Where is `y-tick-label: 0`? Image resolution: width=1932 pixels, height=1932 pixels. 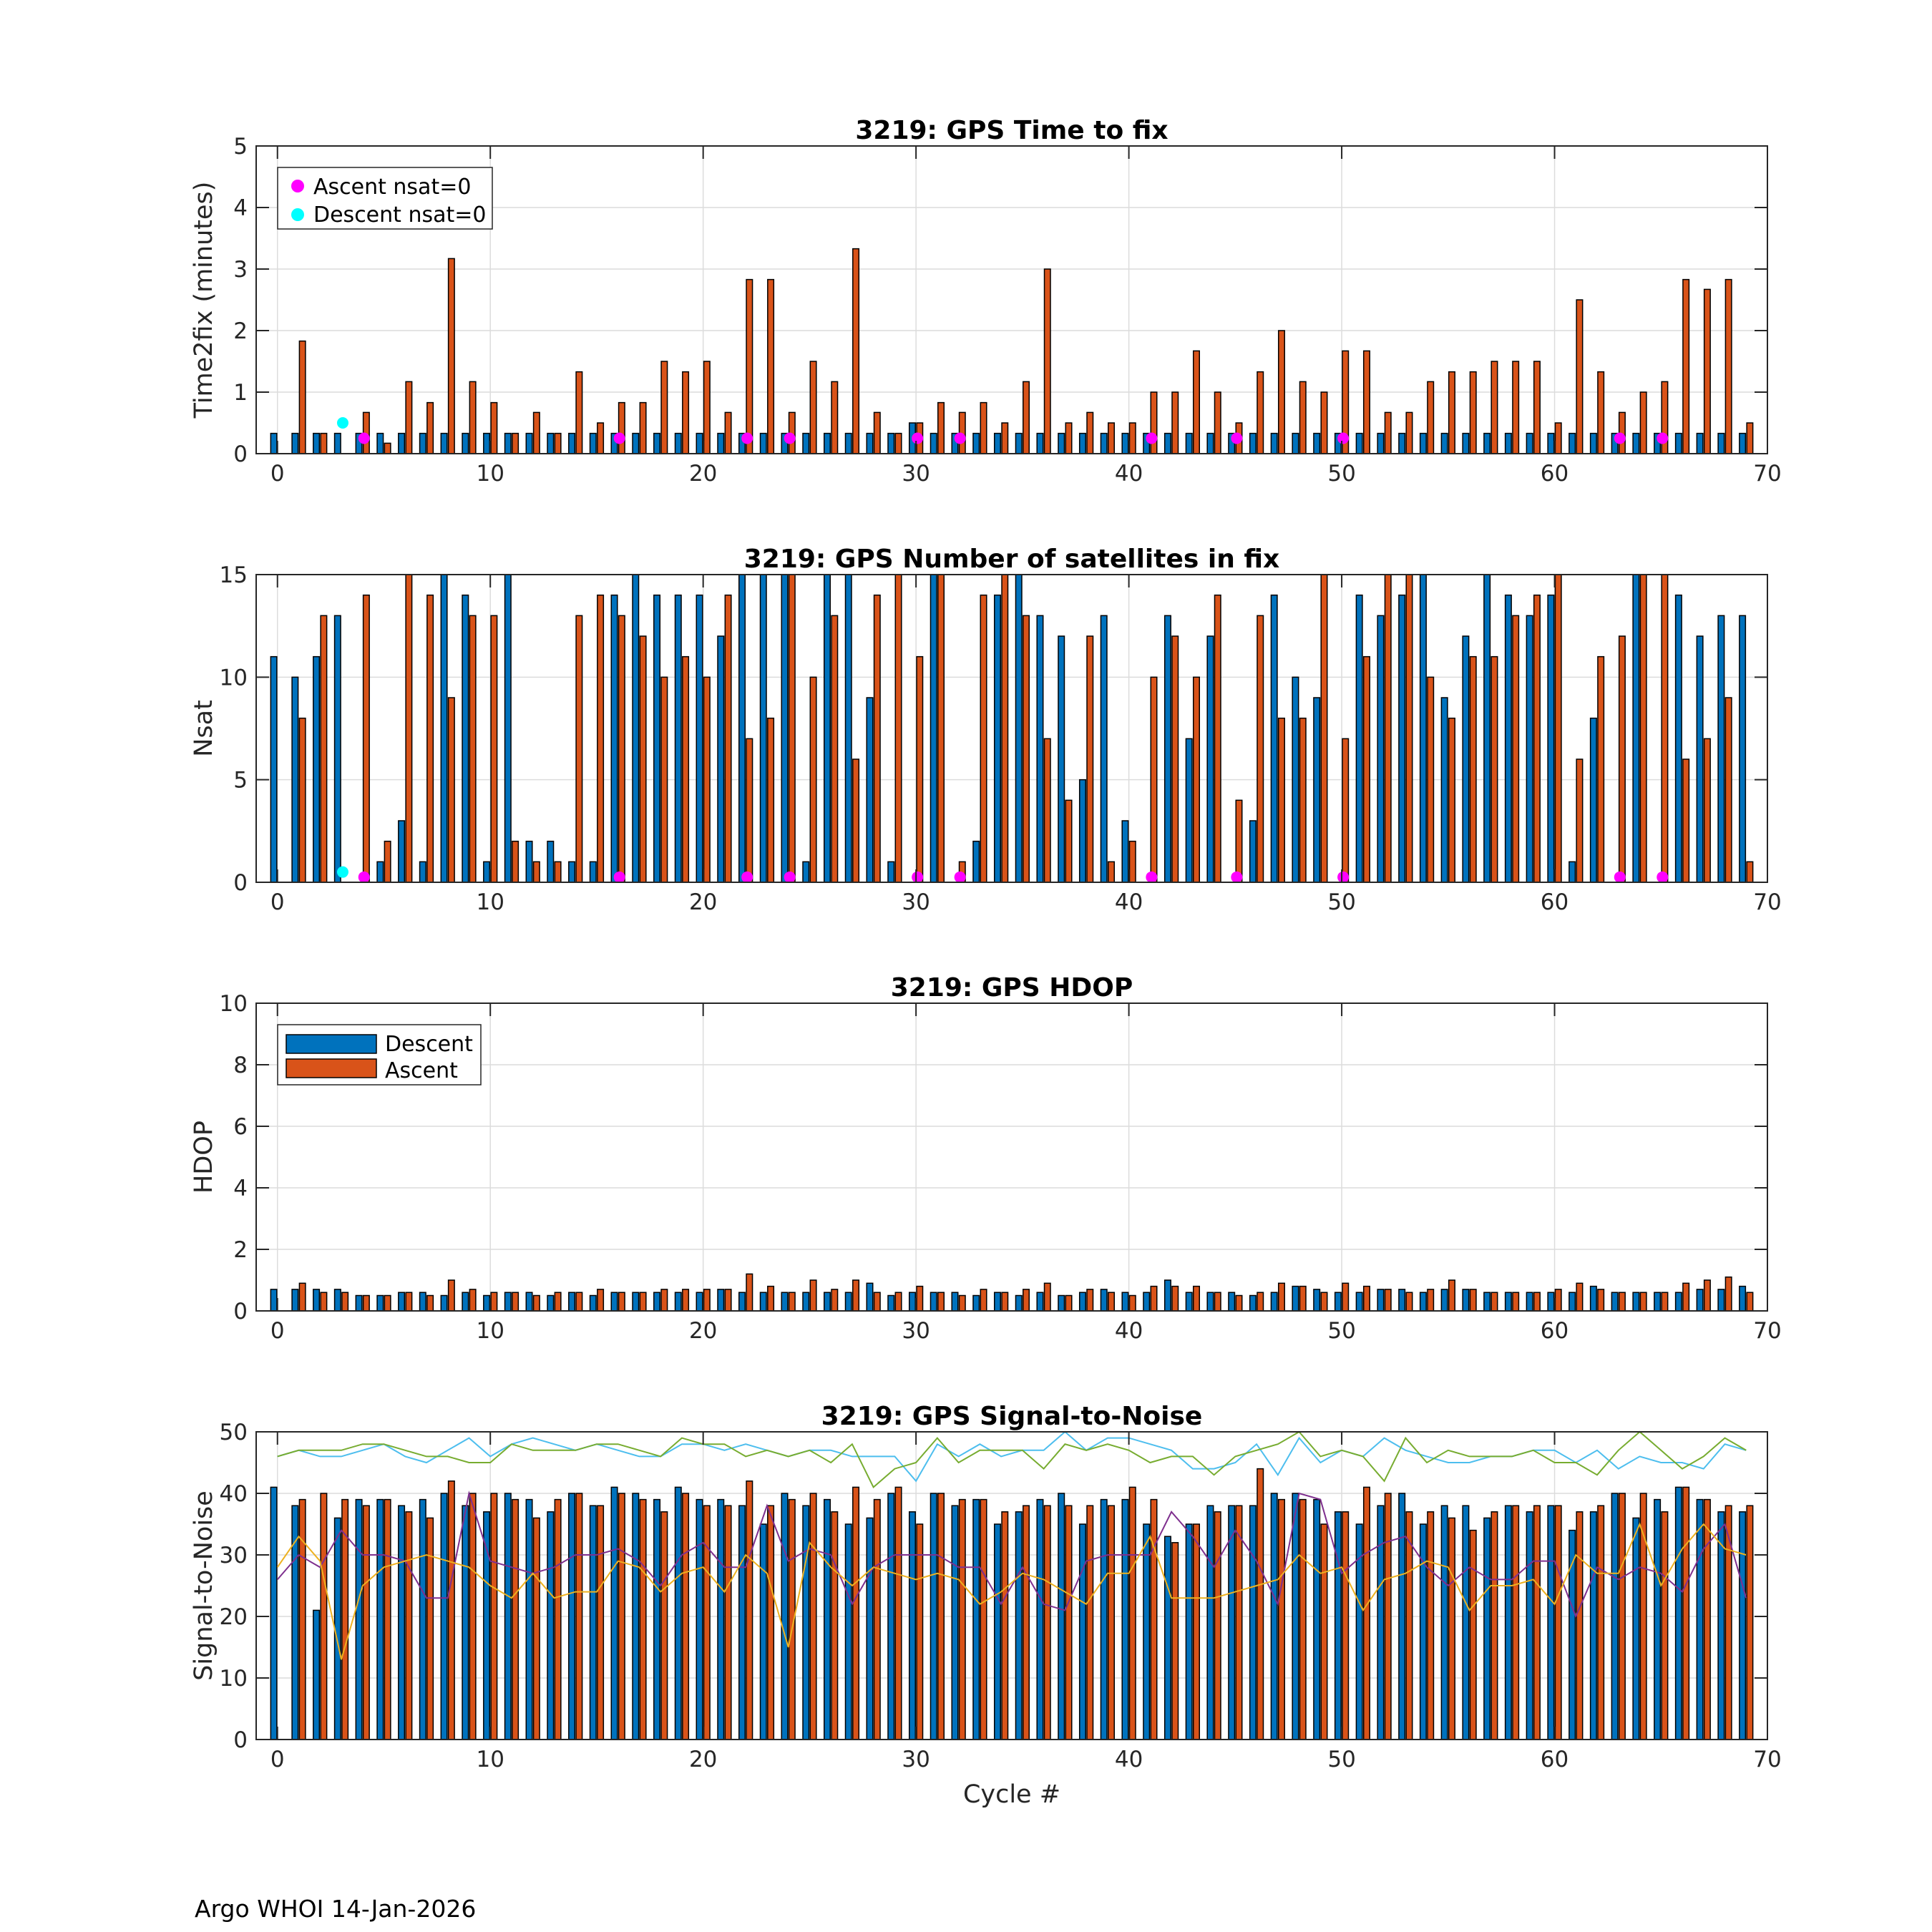 y-tick-label: 0 is located at coordinates (240, 454).